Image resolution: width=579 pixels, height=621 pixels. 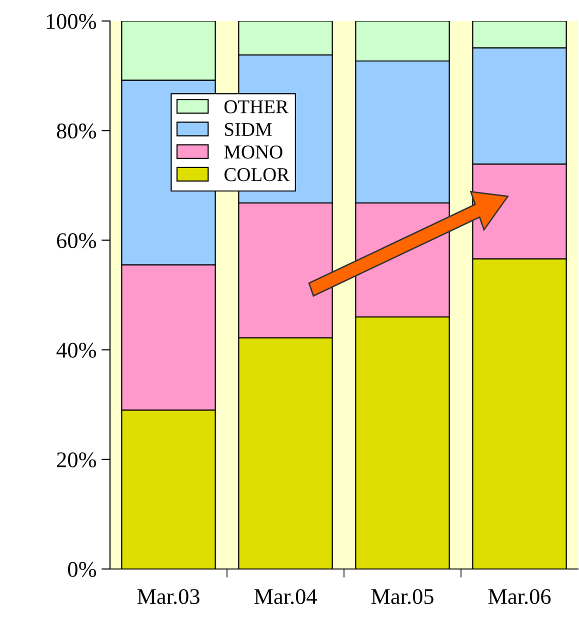 I want to click on x-tick-label: Mar.06, so click(x=519, y=596).